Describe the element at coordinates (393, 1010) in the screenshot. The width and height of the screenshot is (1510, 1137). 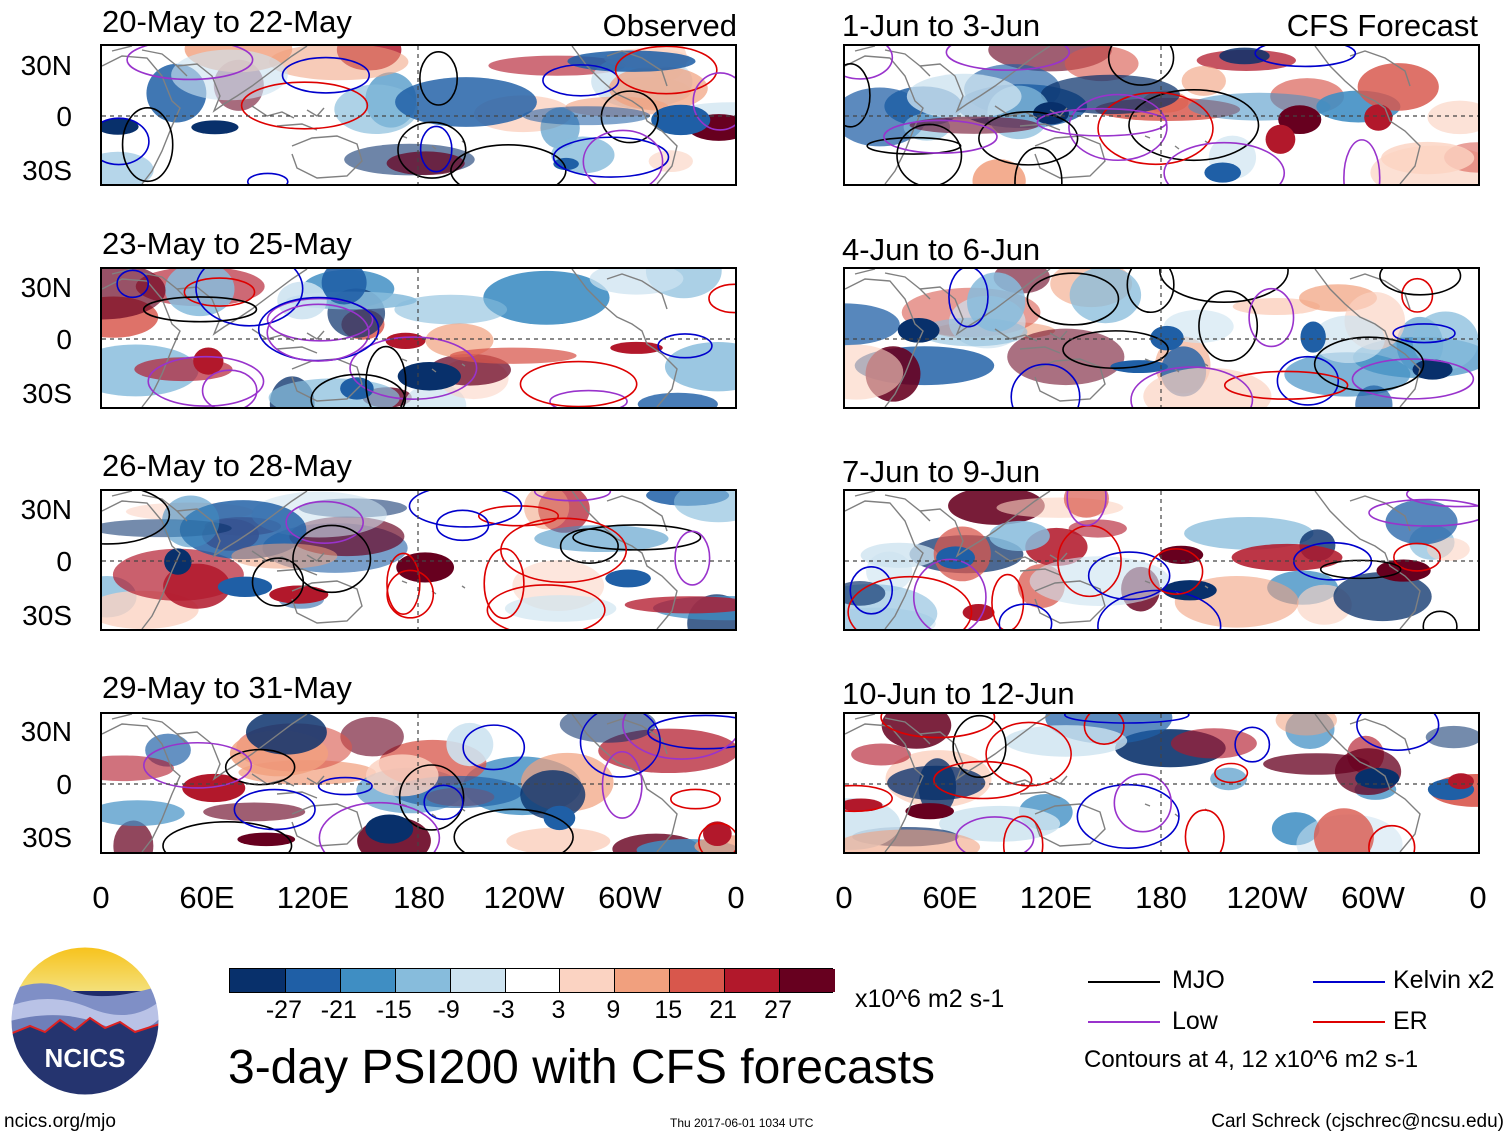
I see `colorbar-tick-label: -15` at that location.